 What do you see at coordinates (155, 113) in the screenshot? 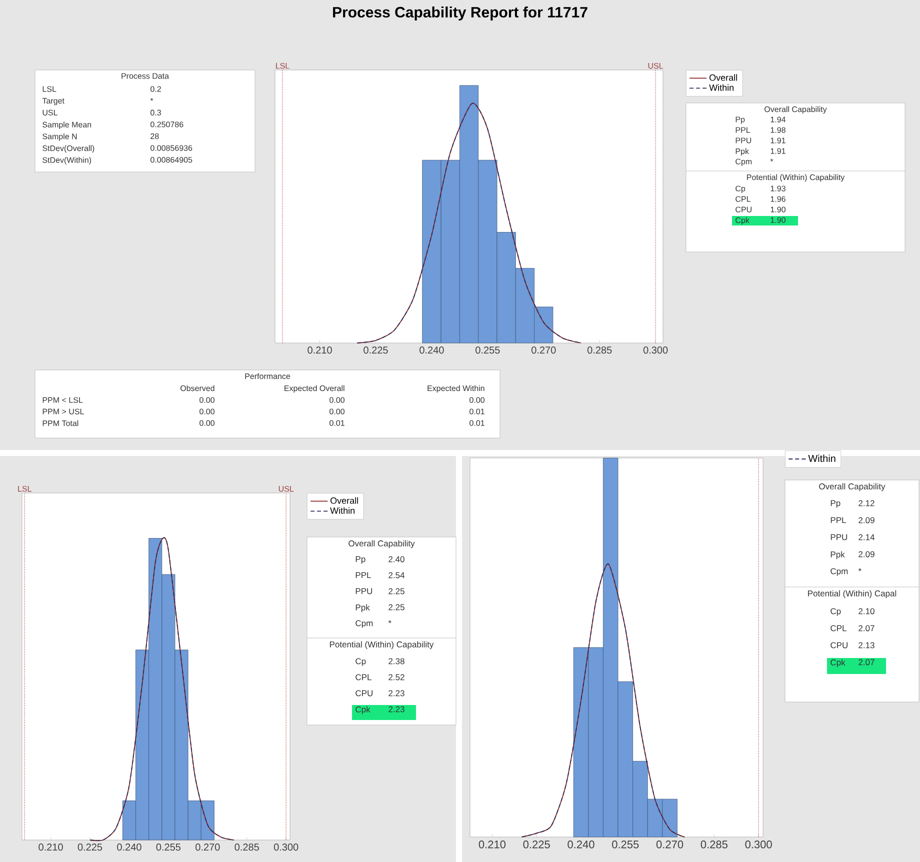
I see `text: 0.3` at bounding box center [155, 113].